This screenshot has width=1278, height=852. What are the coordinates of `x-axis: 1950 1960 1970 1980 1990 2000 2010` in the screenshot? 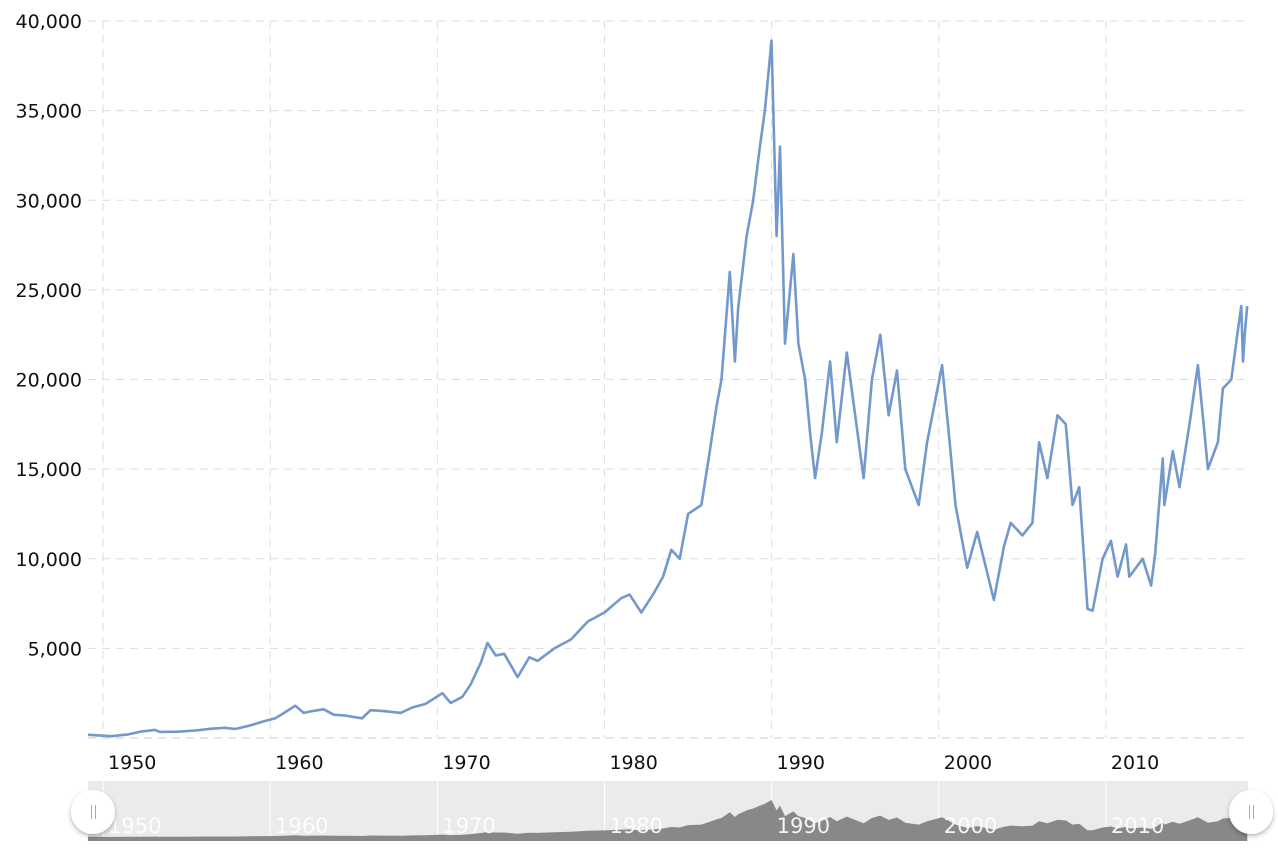 It's located at (633, 763).